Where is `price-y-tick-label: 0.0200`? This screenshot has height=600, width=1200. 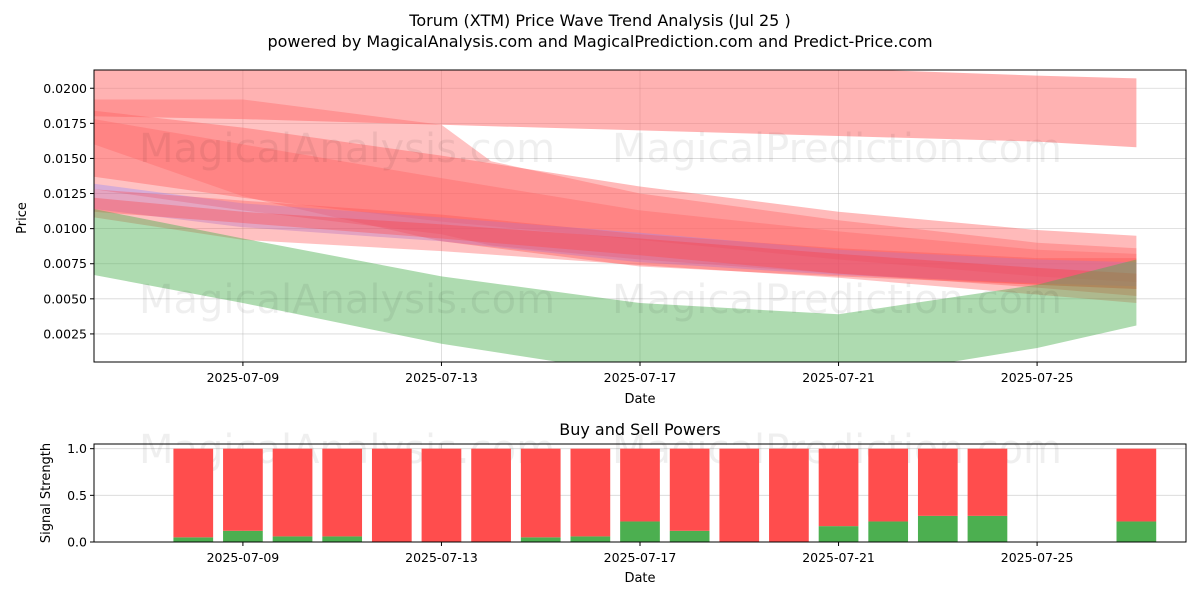
price-y-tick-label: 0.0200 is located at coordinates (65, 88).